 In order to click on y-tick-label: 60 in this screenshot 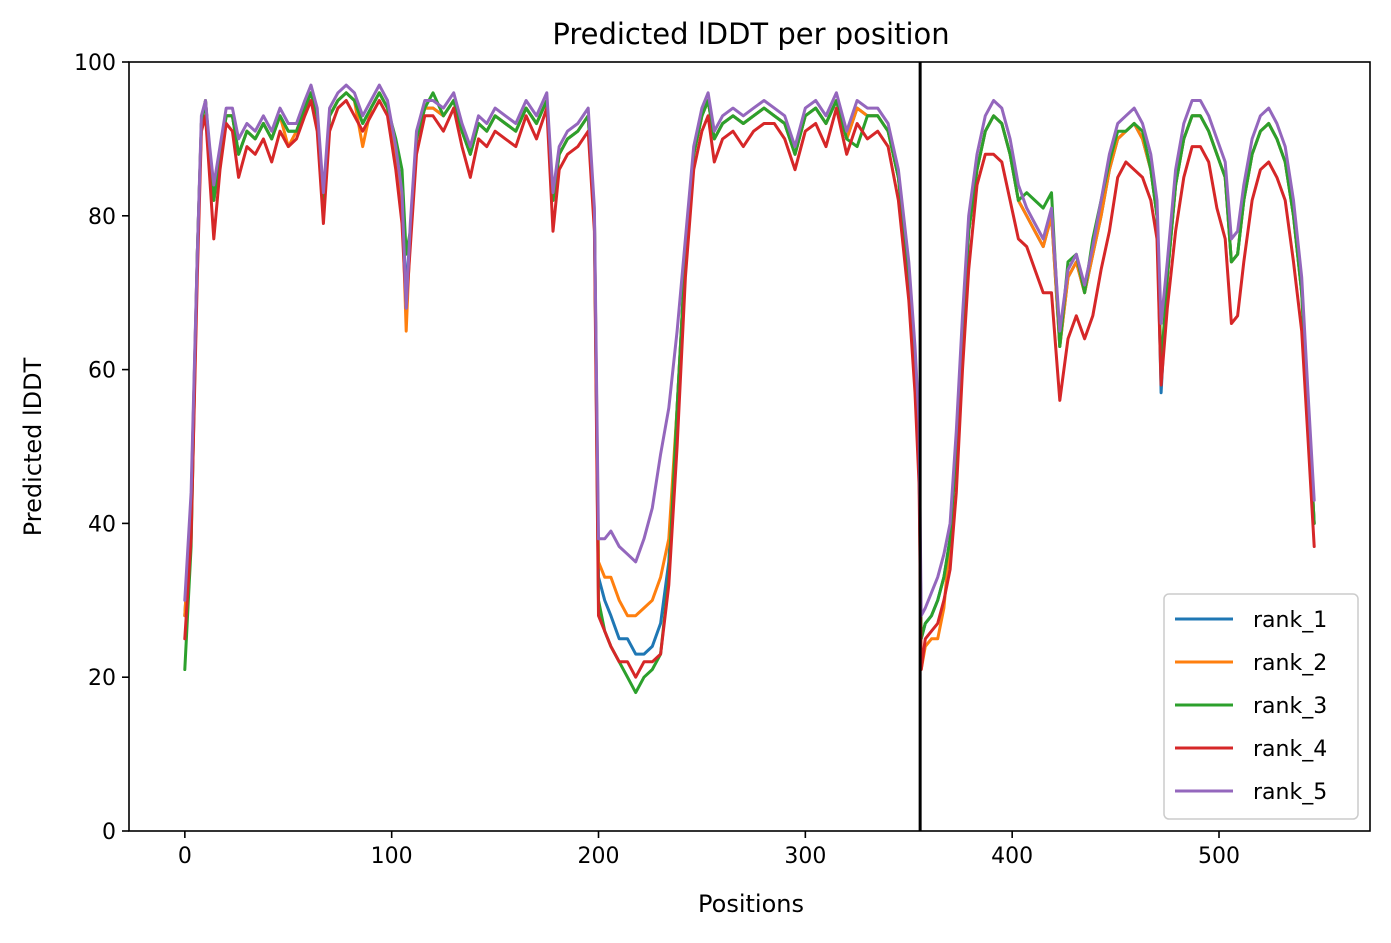, I will do `click(102, 371)`.